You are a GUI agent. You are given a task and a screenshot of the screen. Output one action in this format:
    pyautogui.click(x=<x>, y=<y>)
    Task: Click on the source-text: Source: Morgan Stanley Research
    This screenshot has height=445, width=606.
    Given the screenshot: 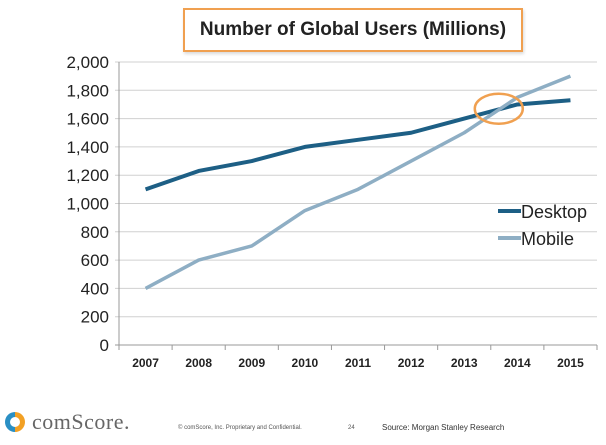 What is the action you would take?
    pyautogui.click(x=443, y=427)
    